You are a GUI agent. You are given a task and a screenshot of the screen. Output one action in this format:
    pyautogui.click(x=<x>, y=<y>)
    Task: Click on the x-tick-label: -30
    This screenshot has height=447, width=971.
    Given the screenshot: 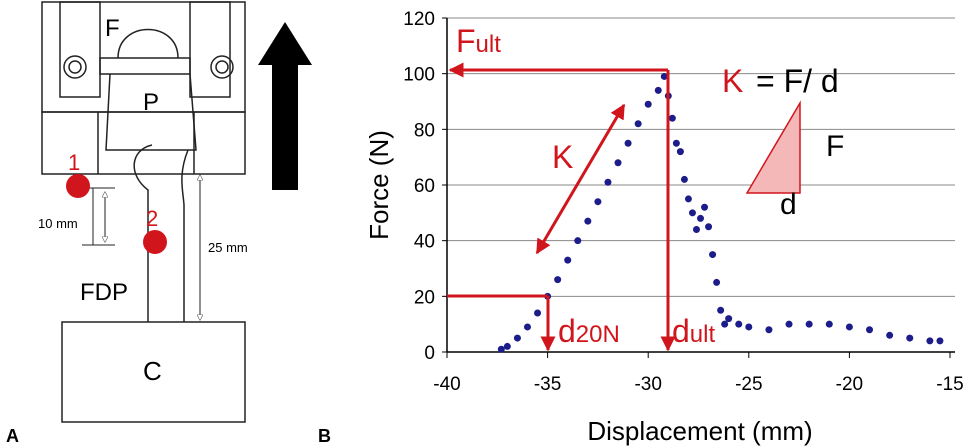 What is the action you would take?
    pyautogui.click(x=647, y=384)
    